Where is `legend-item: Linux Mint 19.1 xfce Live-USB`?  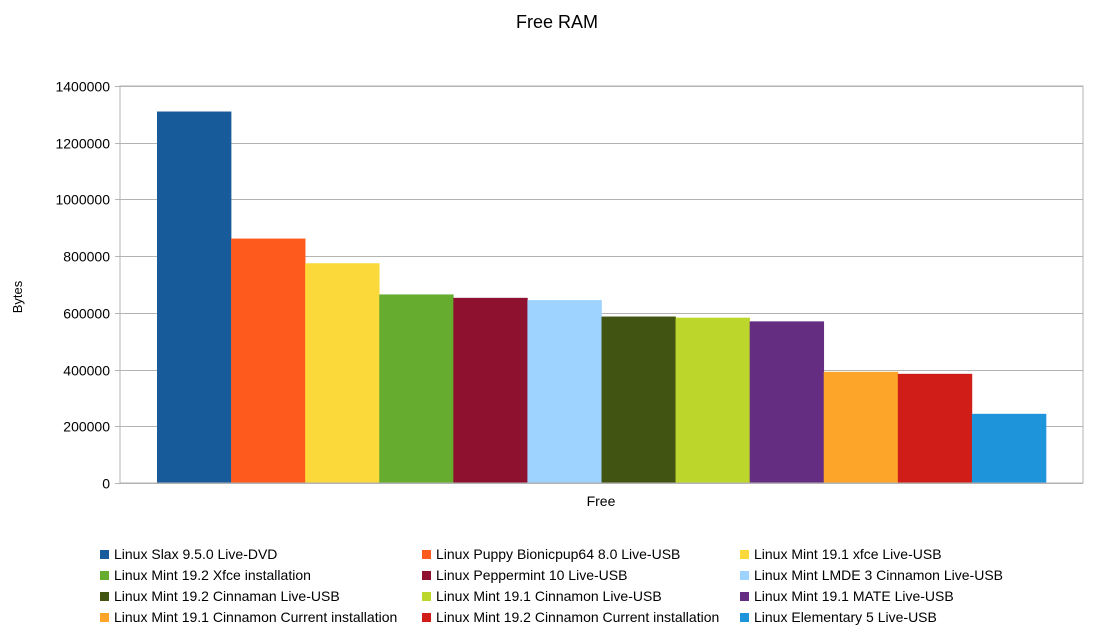
legend-item: Linux Mint 19.1 xfce Live-USB is located at coordinates (841, 554).